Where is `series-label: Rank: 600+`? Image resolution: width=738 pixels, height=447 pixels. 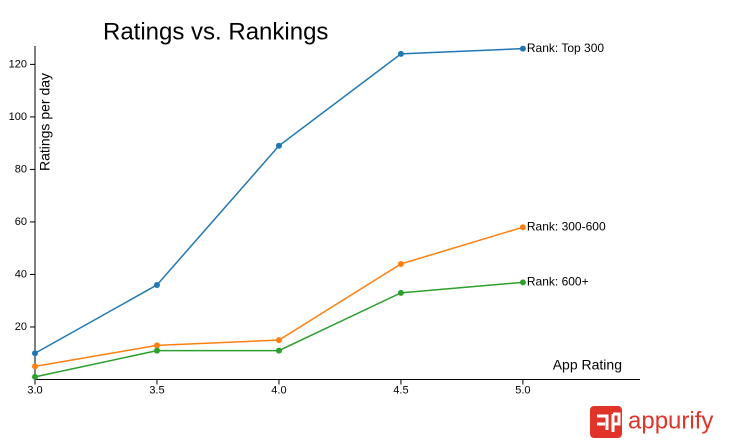
series-label: Rank: 600+ is located at coordinates (558, 282).